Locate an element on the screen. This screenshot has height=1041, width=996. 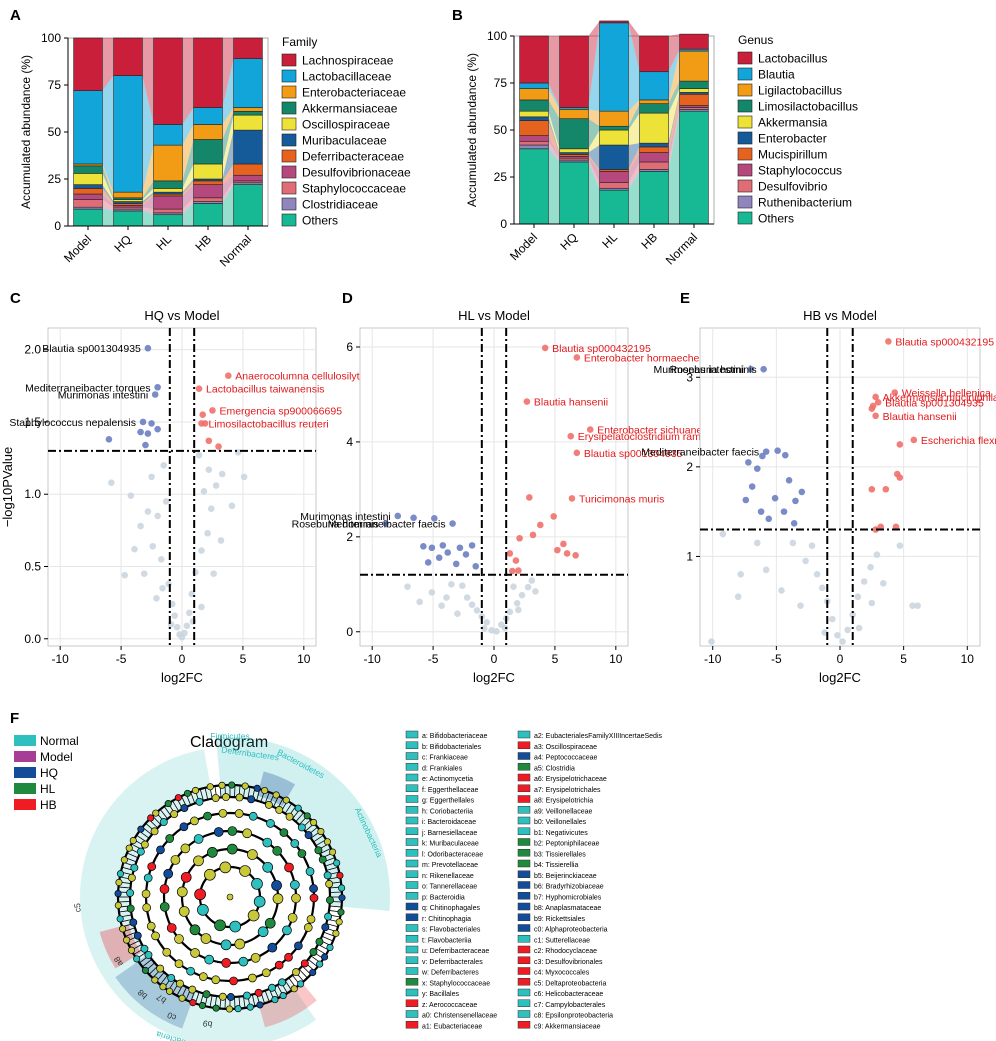
group-legend-label: HQ is located at coordinates (49, 773).